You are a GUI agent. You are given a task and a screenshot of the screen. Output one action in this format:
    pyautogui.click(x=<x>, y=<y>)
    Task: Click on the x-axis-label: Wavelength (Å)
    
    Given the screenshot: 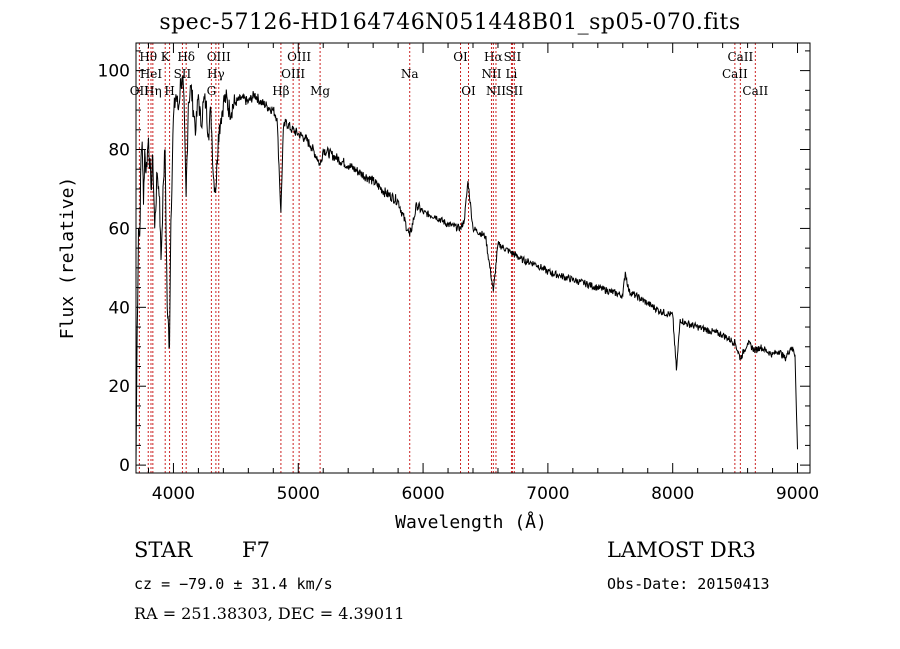 What is the action you would take?
    pyautogui.click(x=471, y=522)
    